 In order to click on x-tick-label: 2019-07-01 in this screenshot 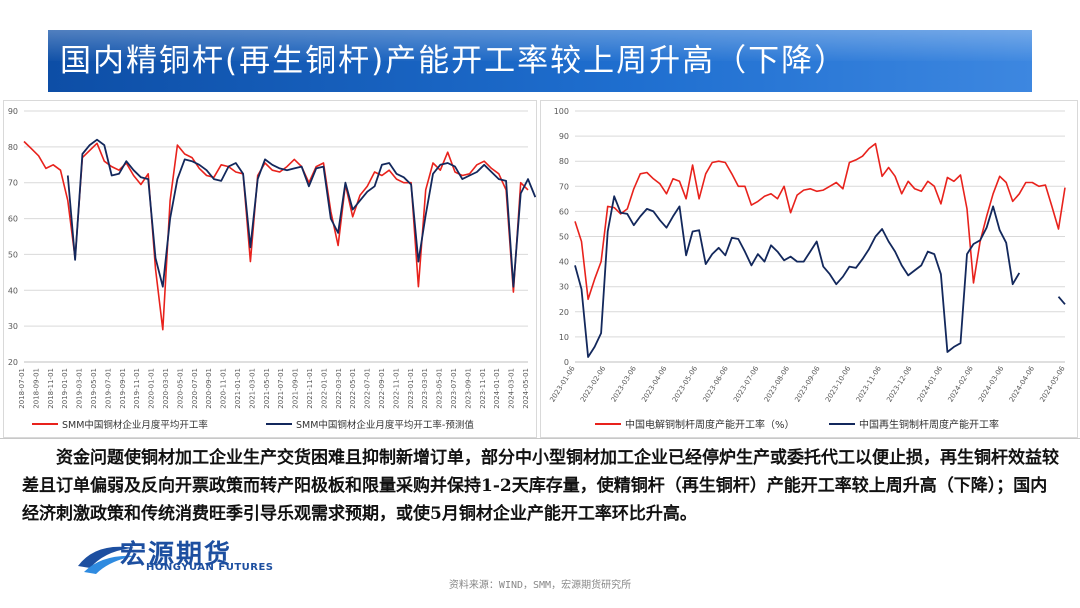, I will do `click(108, 388)`.